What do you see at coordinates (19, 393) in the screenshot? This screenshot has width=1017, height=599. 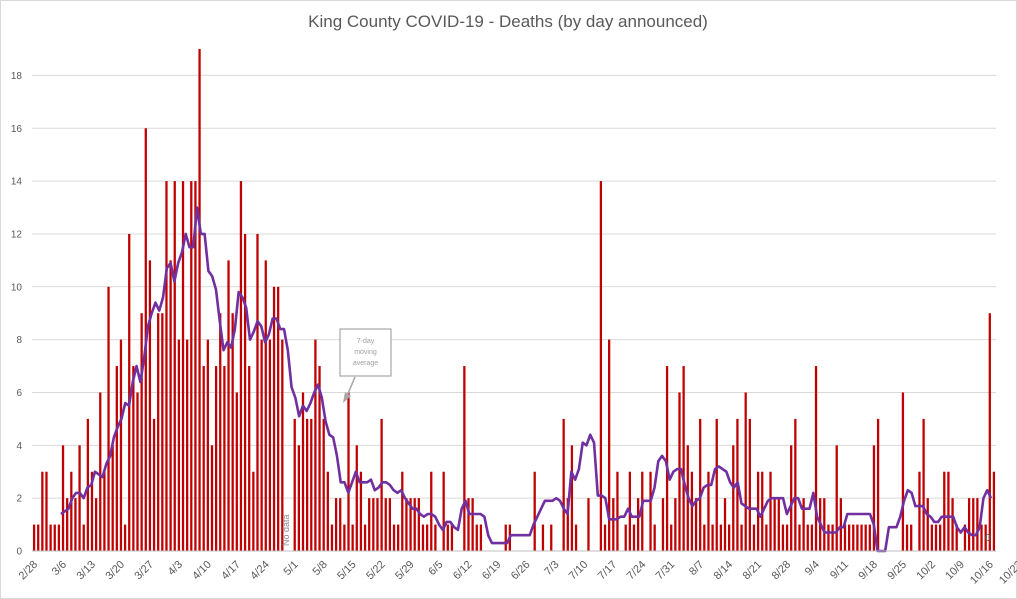 I see `y-tick-label: 6` at bounding box center [19, 393].